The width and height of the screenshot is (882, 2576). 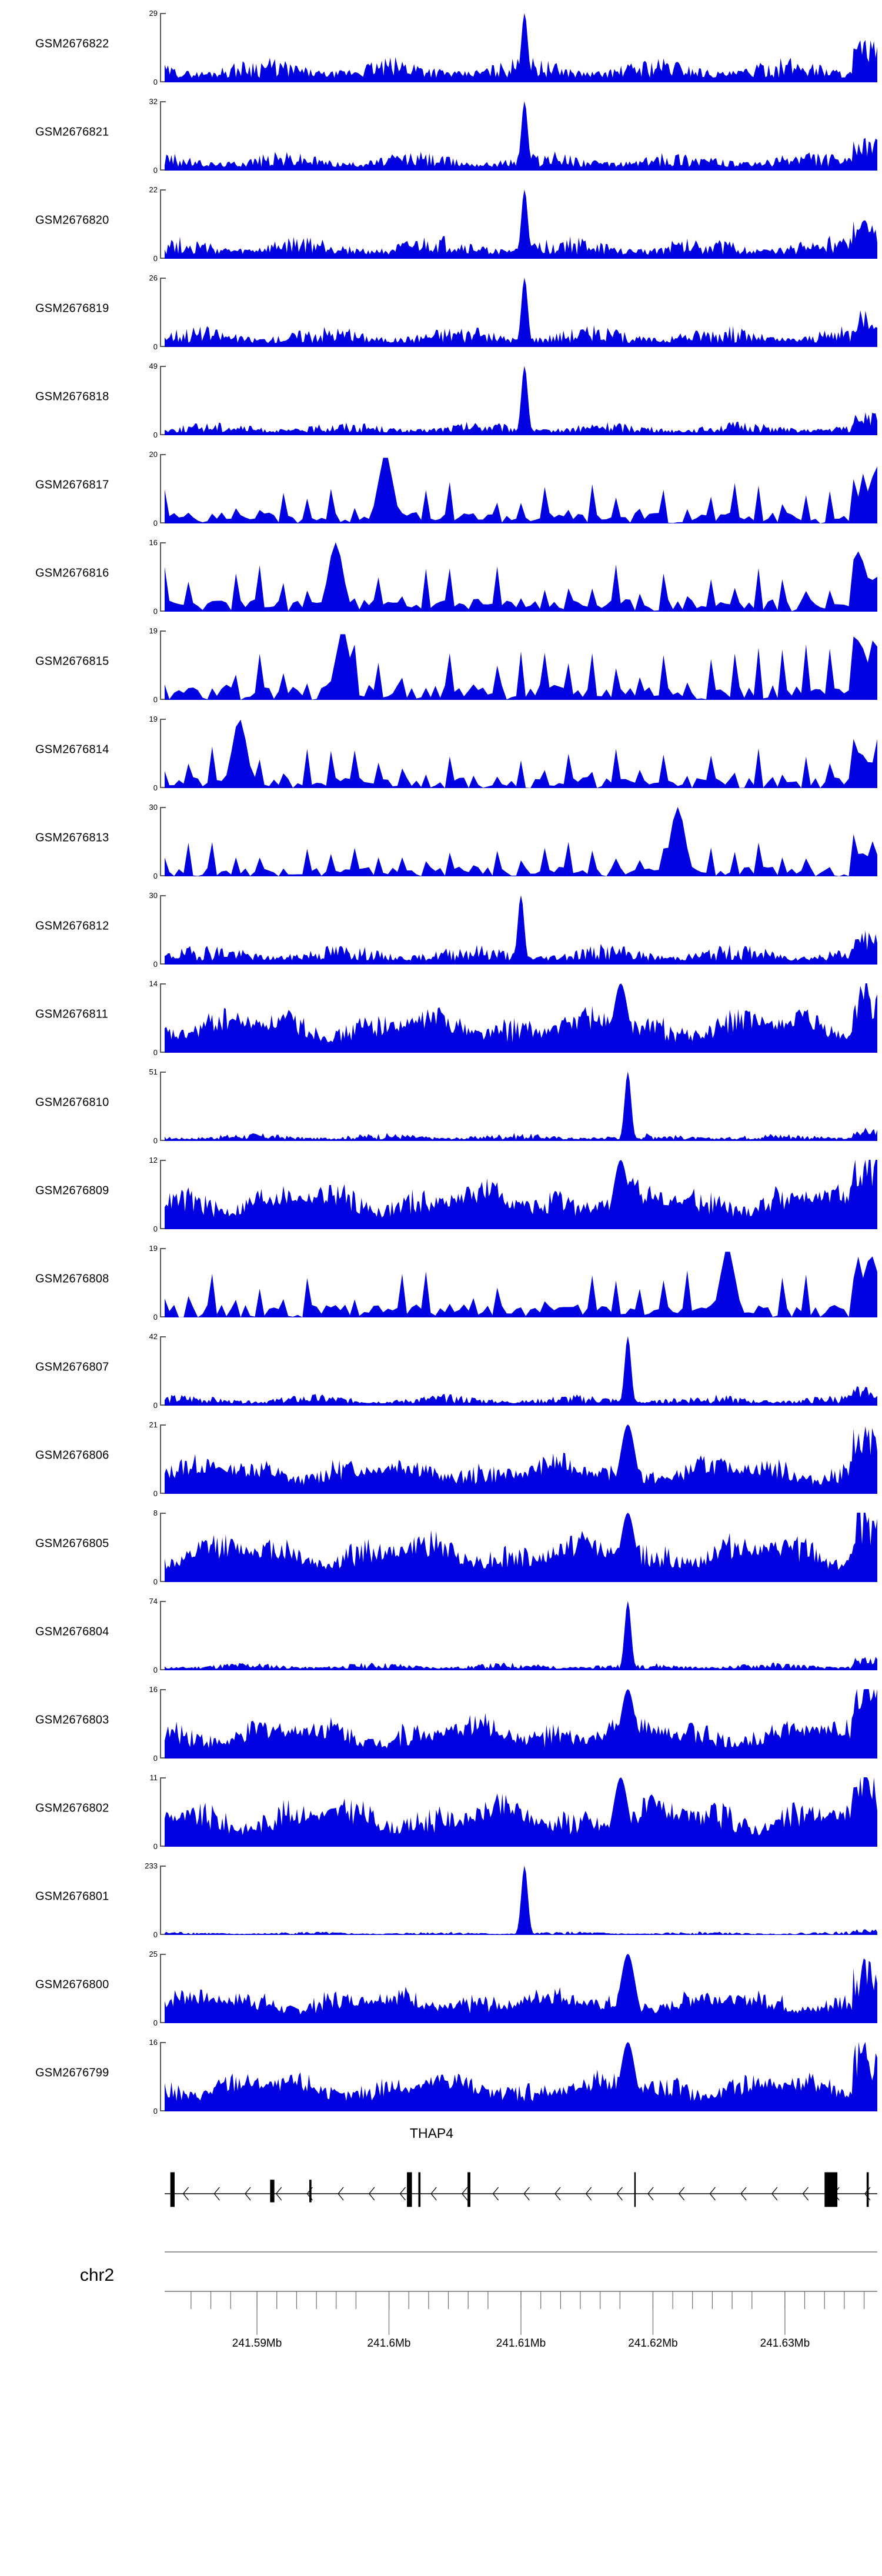 I want to click on track-y-axis: 21 0, so click(x=157, y=1459).